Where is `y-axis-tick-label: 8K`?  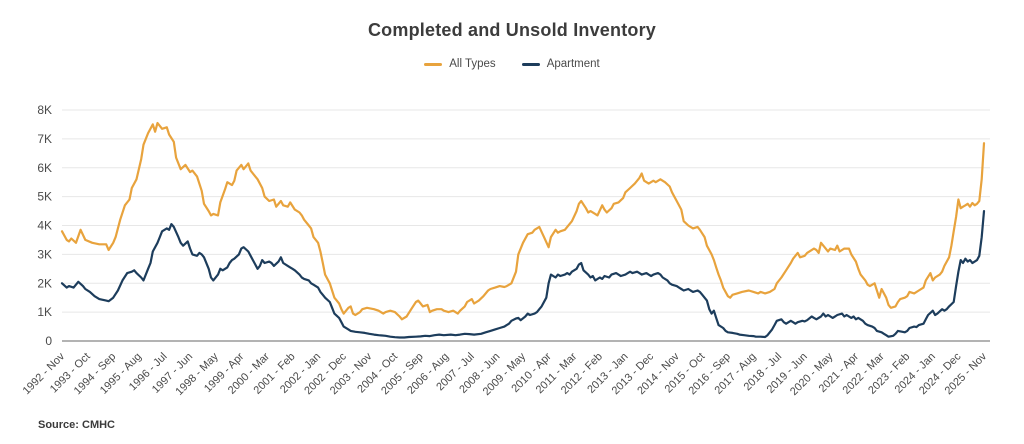 y-axis-tick-label: 8K is located at coordinates (44, 110).